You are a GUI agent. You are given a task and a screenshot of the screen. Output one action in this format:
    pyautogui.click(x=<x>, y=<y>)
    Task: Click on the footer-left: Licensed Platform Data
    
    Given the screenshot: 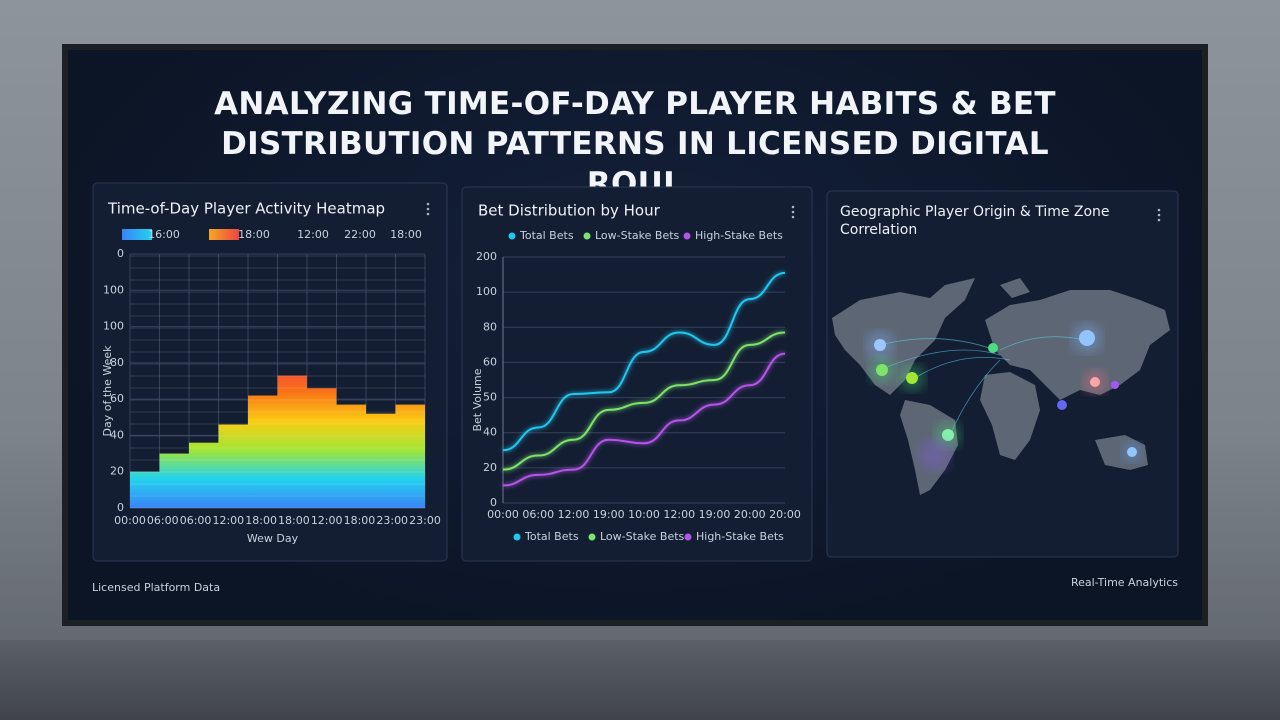 What is the action you would take?
    pyautogui.click(x=156, y=587)
    